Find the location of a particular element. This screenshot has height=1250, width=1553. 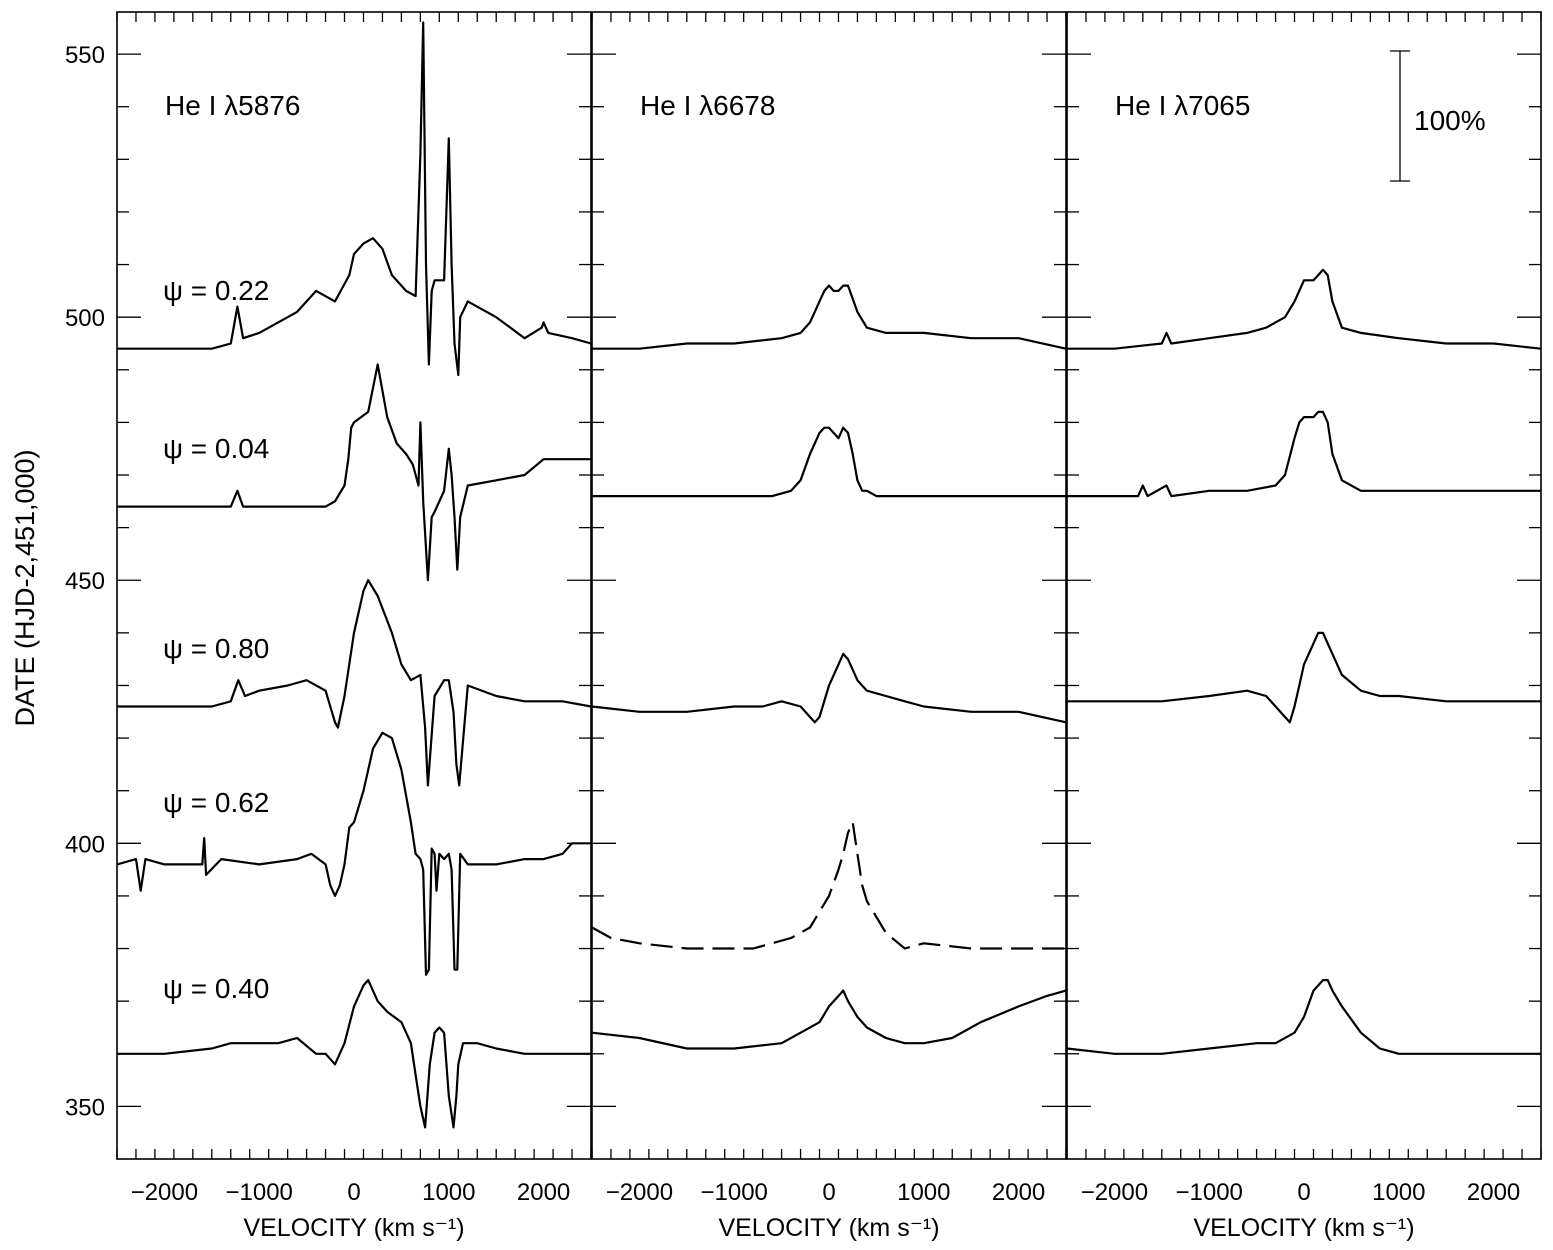

scale-bar-label: 100% is located at coordinates (1450, 120).